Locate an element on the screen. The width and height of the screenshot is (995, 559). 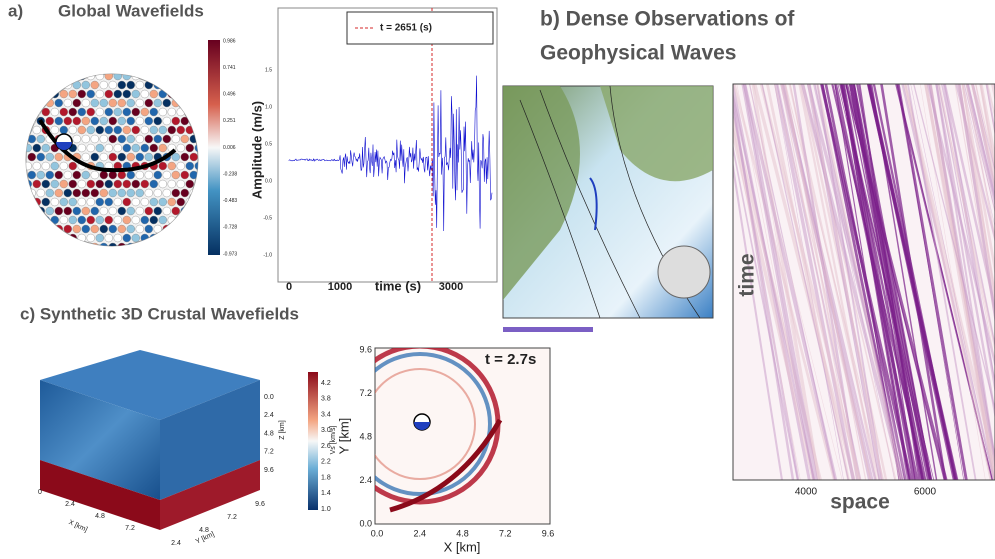
y-axis-label: Amplitude (m/s) is located at coordinates (256, 150).